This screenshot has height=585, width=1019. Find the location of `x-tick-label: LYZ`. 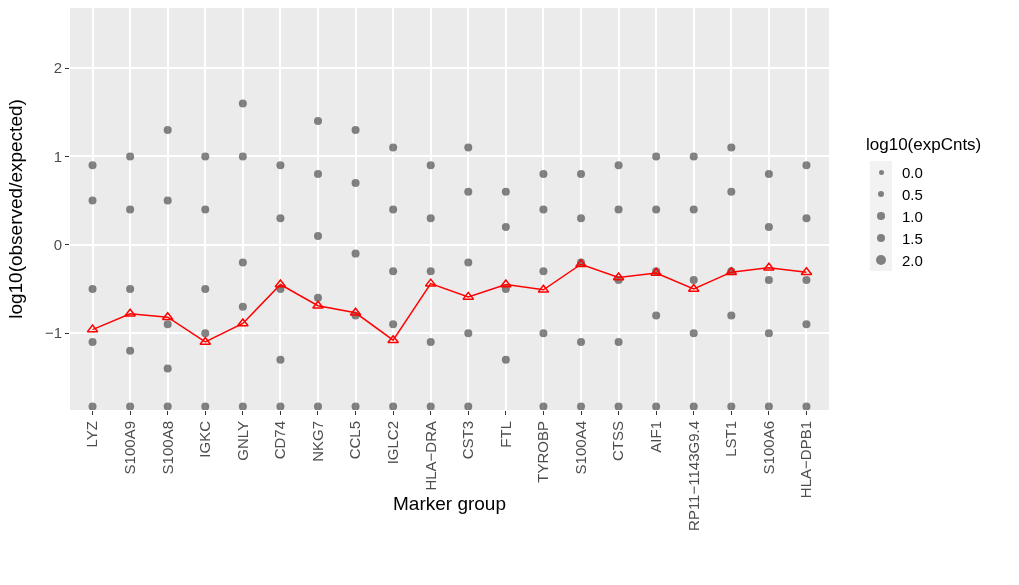

x-tick-label: LYZ is located at coordinates (92, 434).